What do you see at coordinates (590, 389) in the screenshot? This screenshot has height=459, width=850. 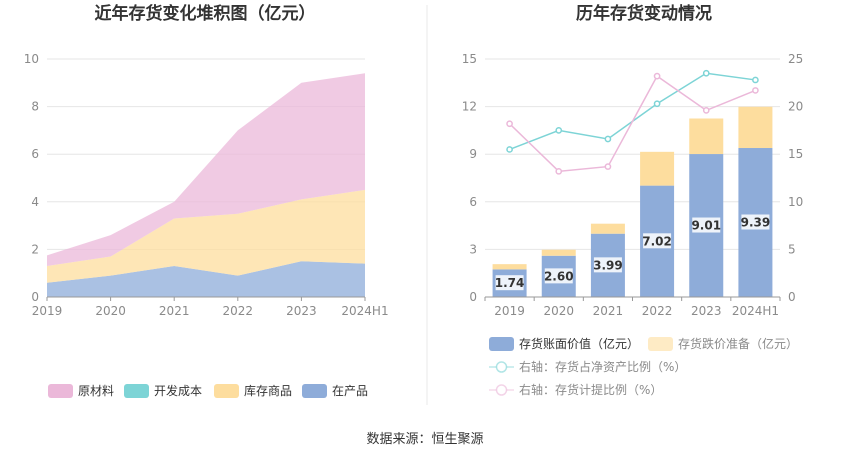 I see `legend-label-line: 右轴：存货计提比例（%）` at bounding box center [590, 389].